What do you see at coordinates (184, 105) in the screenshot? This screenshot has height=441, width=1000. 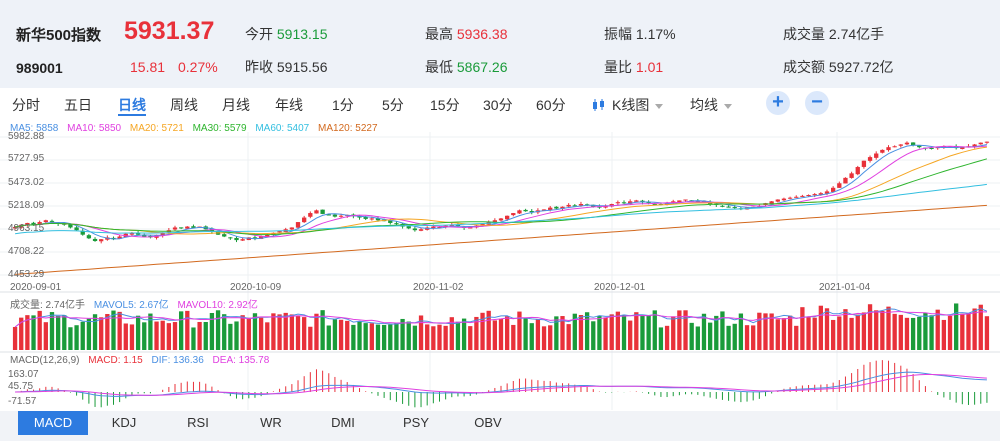 I see `period-tab-weekly: 周线` at bounding box center [184, 105].